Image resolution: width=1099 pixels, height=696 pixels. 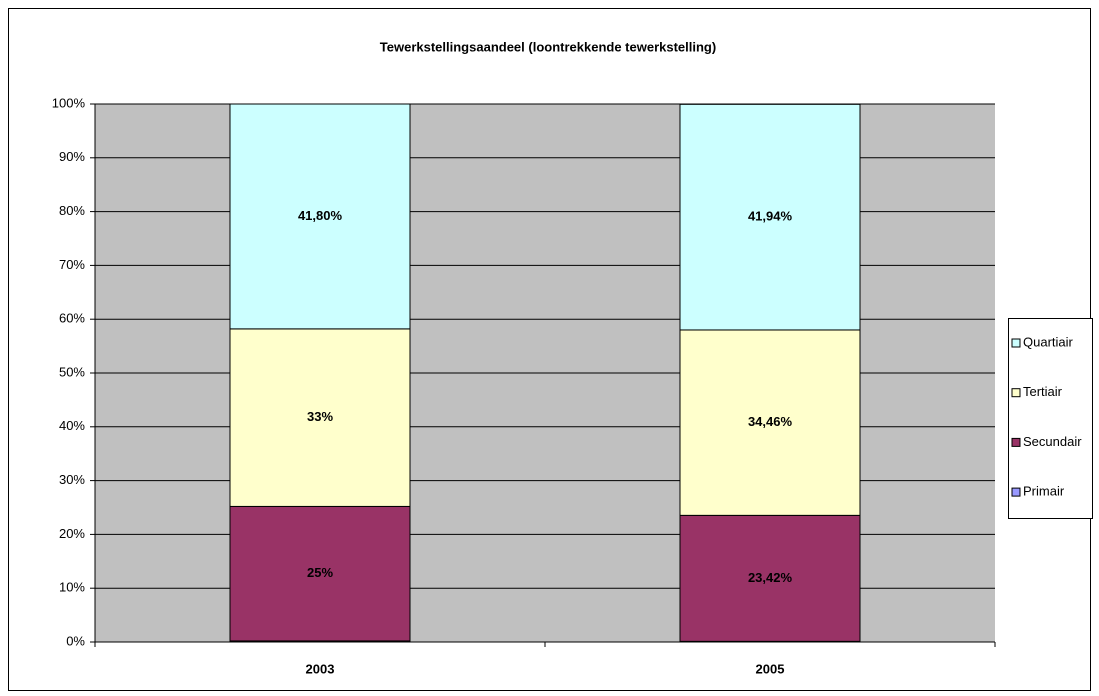 I want to click on y-tick-label: 80%, so click(x=72, y=210).